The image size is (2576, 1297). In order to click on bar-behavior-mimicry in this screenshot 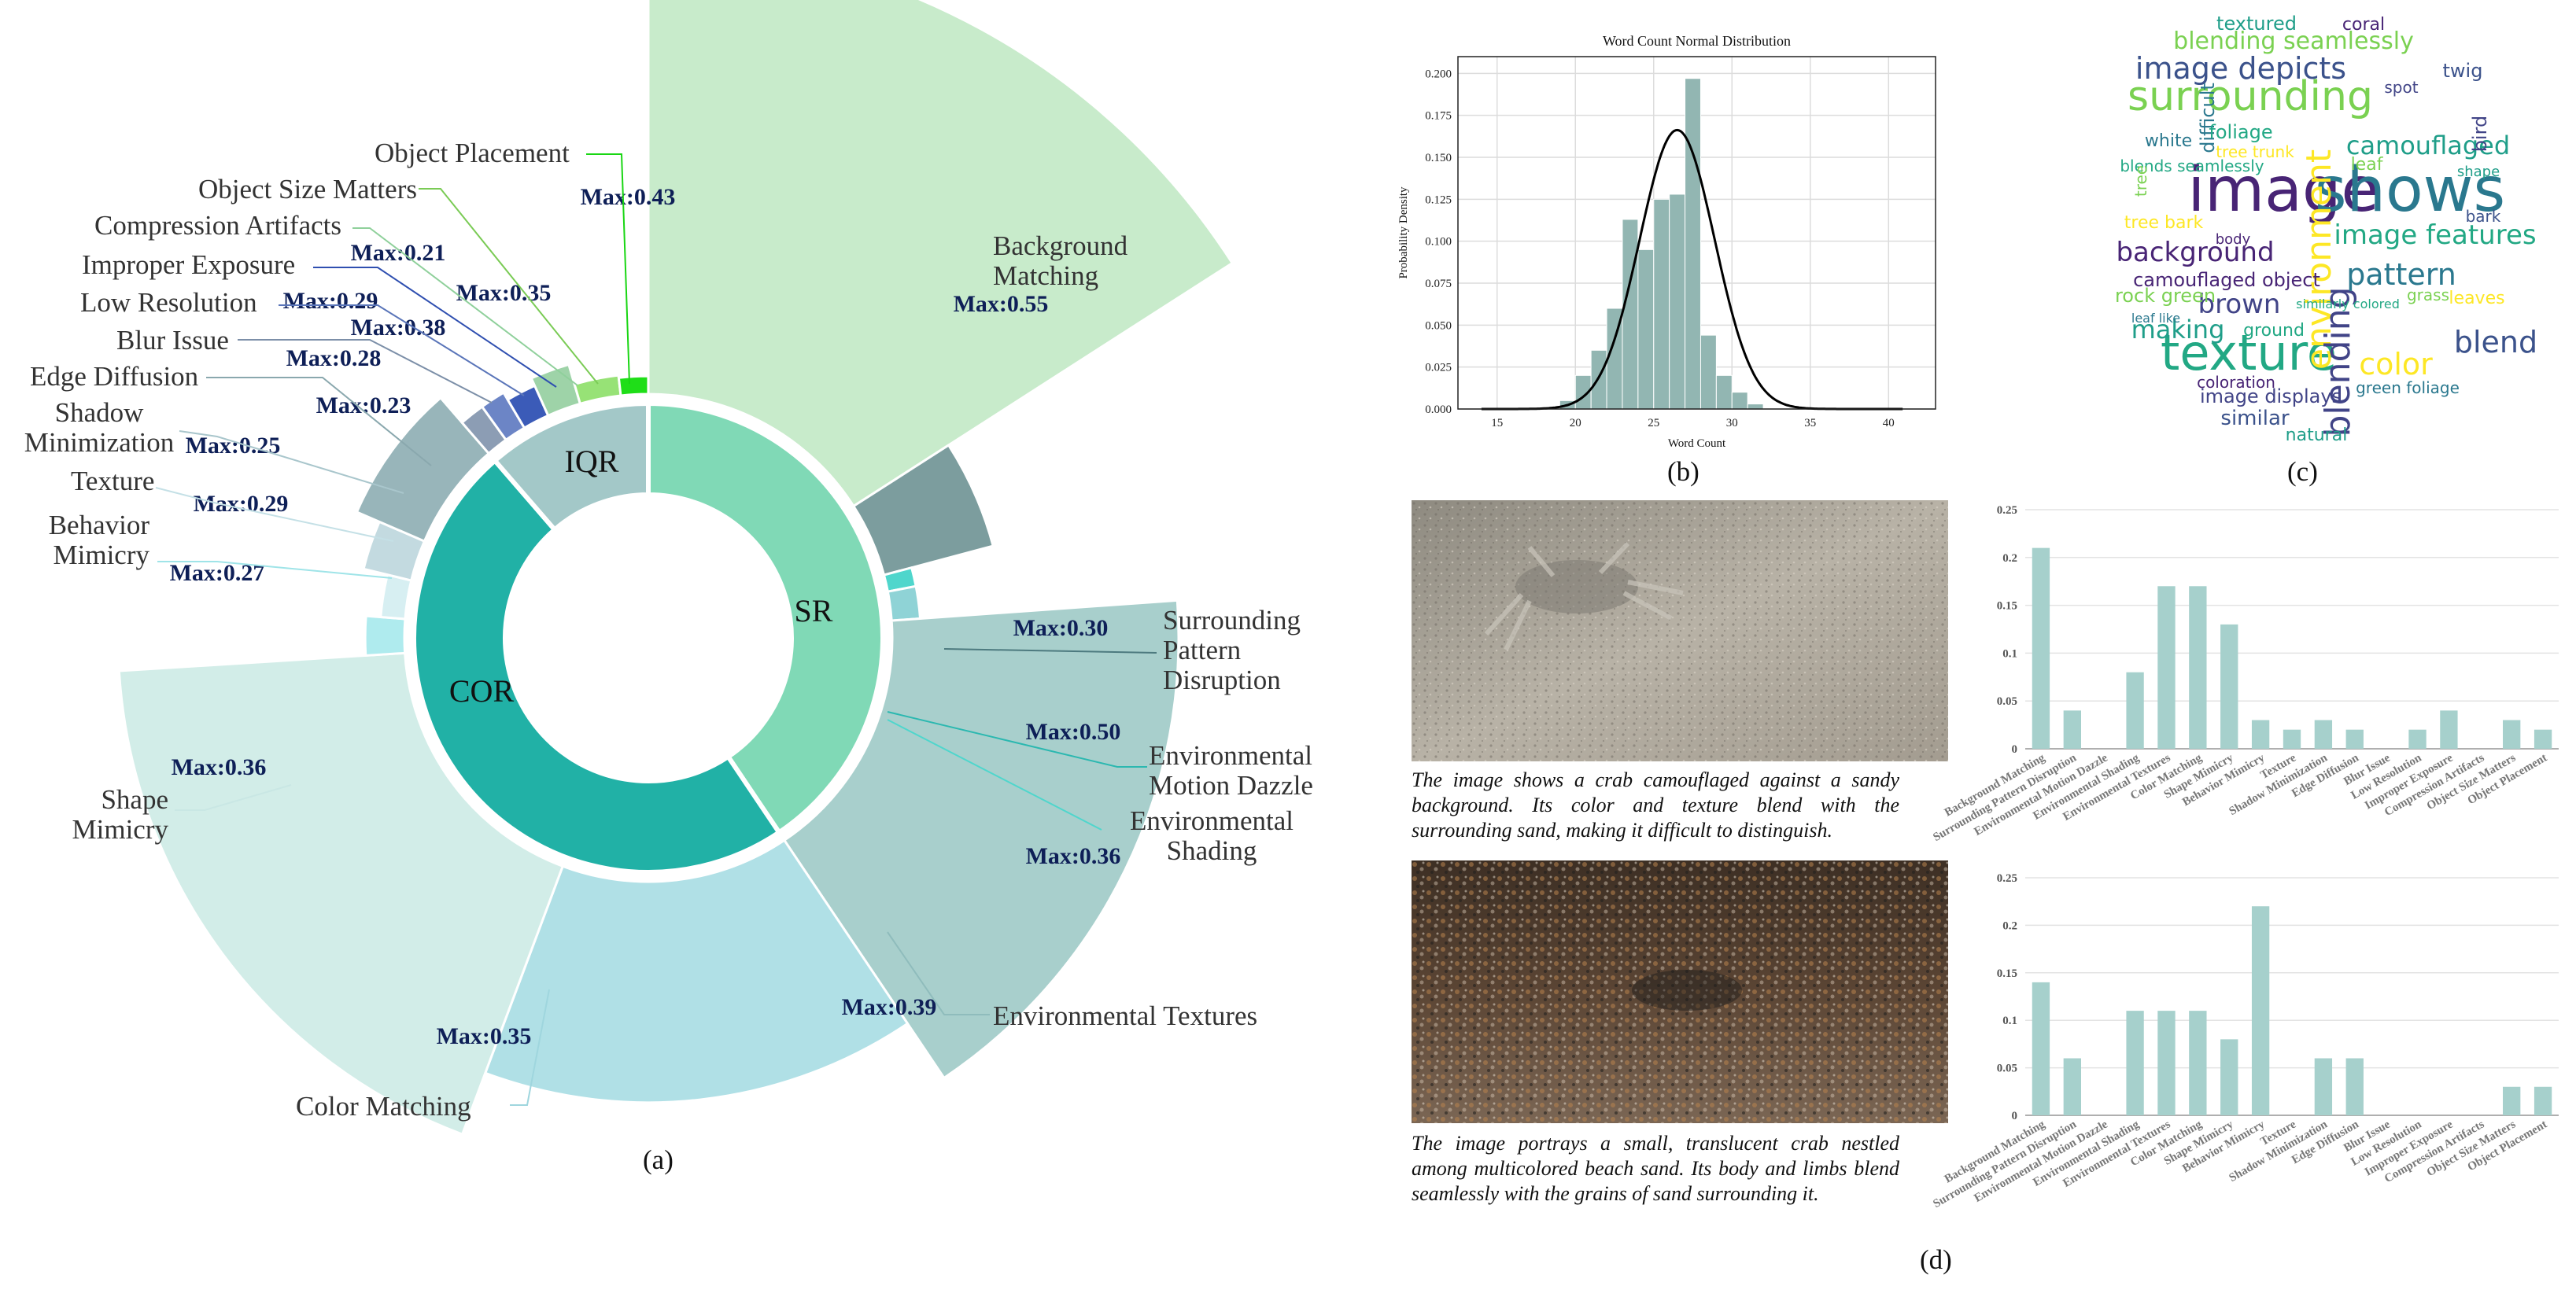, I will do `click(2260, 734)`.